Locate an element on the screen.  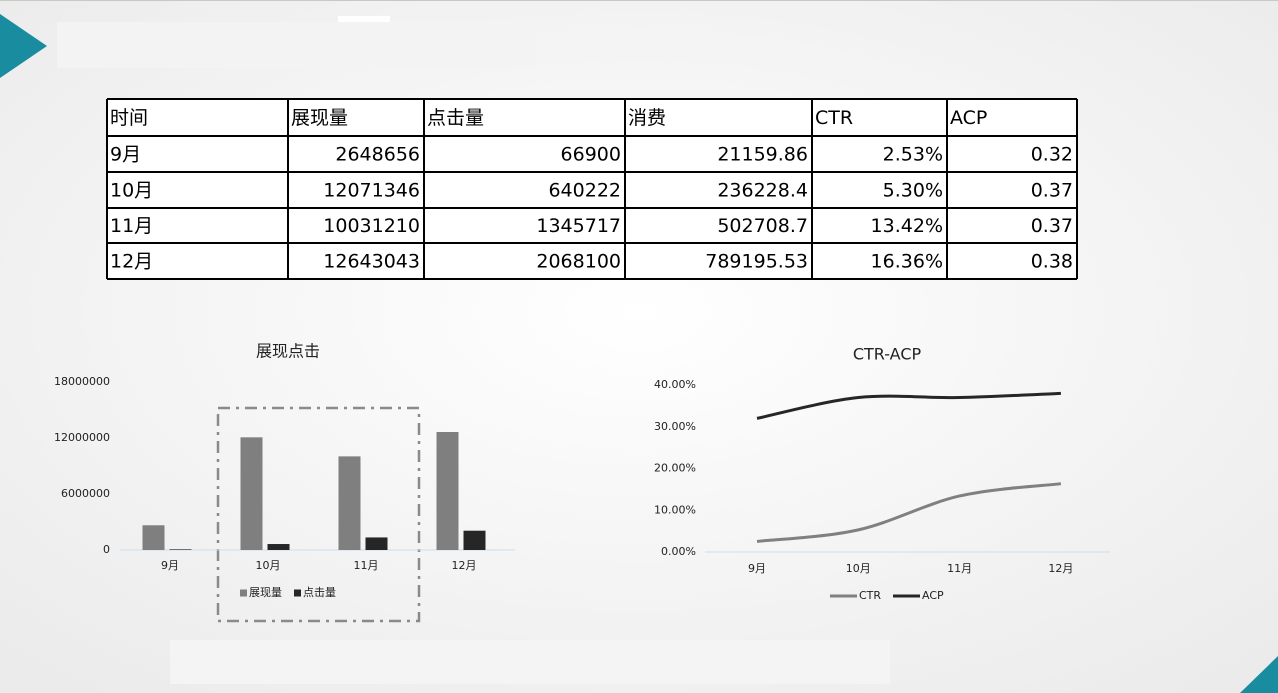
highlight-box is located at coordinates (318, 514).